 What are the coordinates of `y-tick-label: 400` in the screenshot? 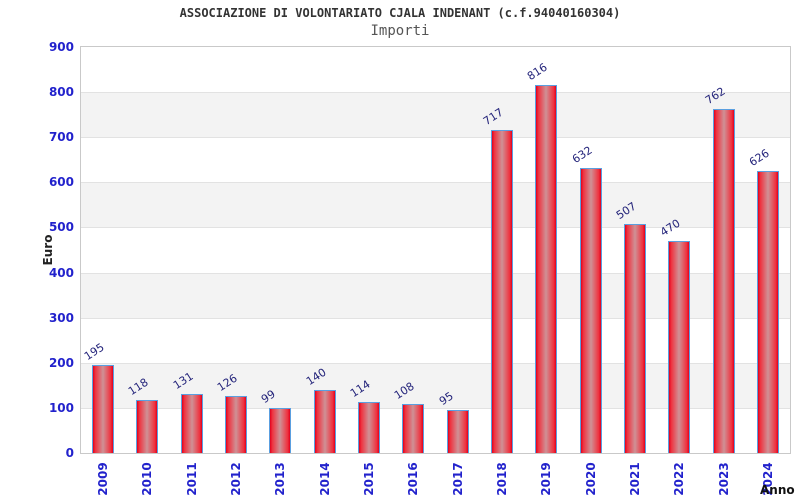 It's located at (61, 272).